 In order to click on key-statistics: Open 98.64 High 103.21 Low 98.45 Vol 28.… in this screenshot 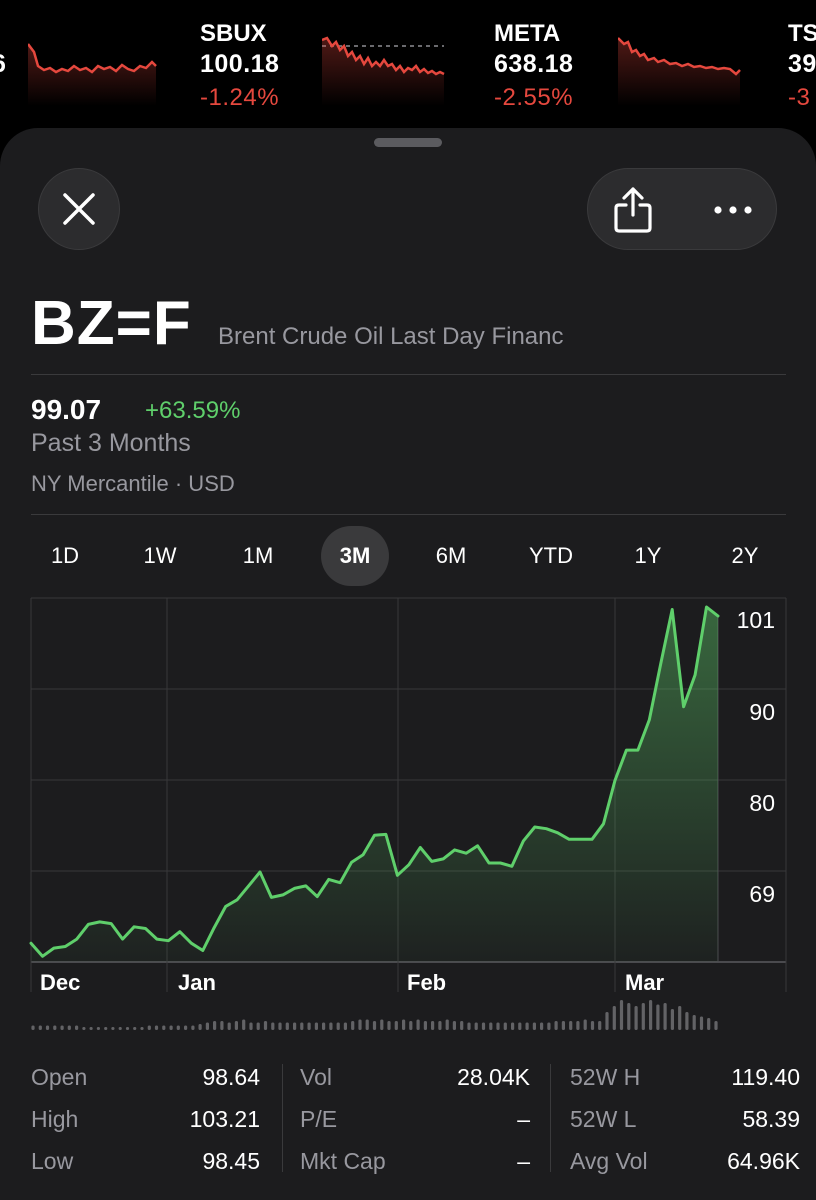, I will do `click(408, 1128)`.